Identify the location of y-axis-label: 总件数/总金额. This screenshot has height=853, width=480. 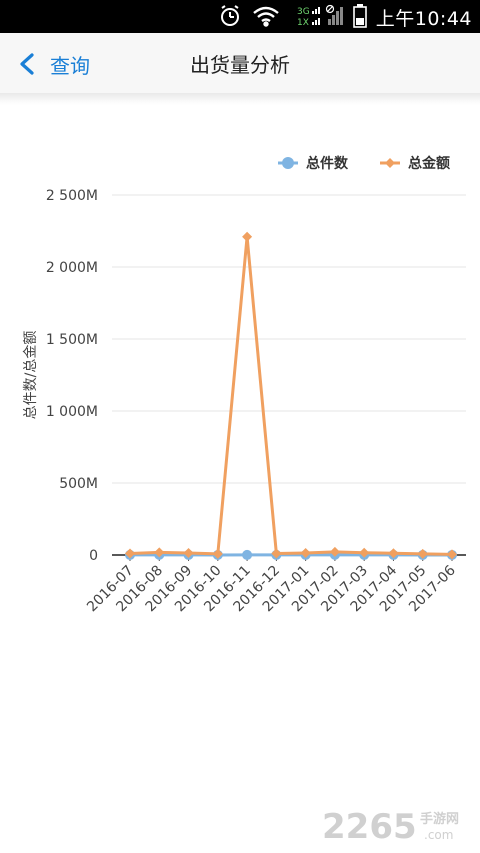
(31, 375).